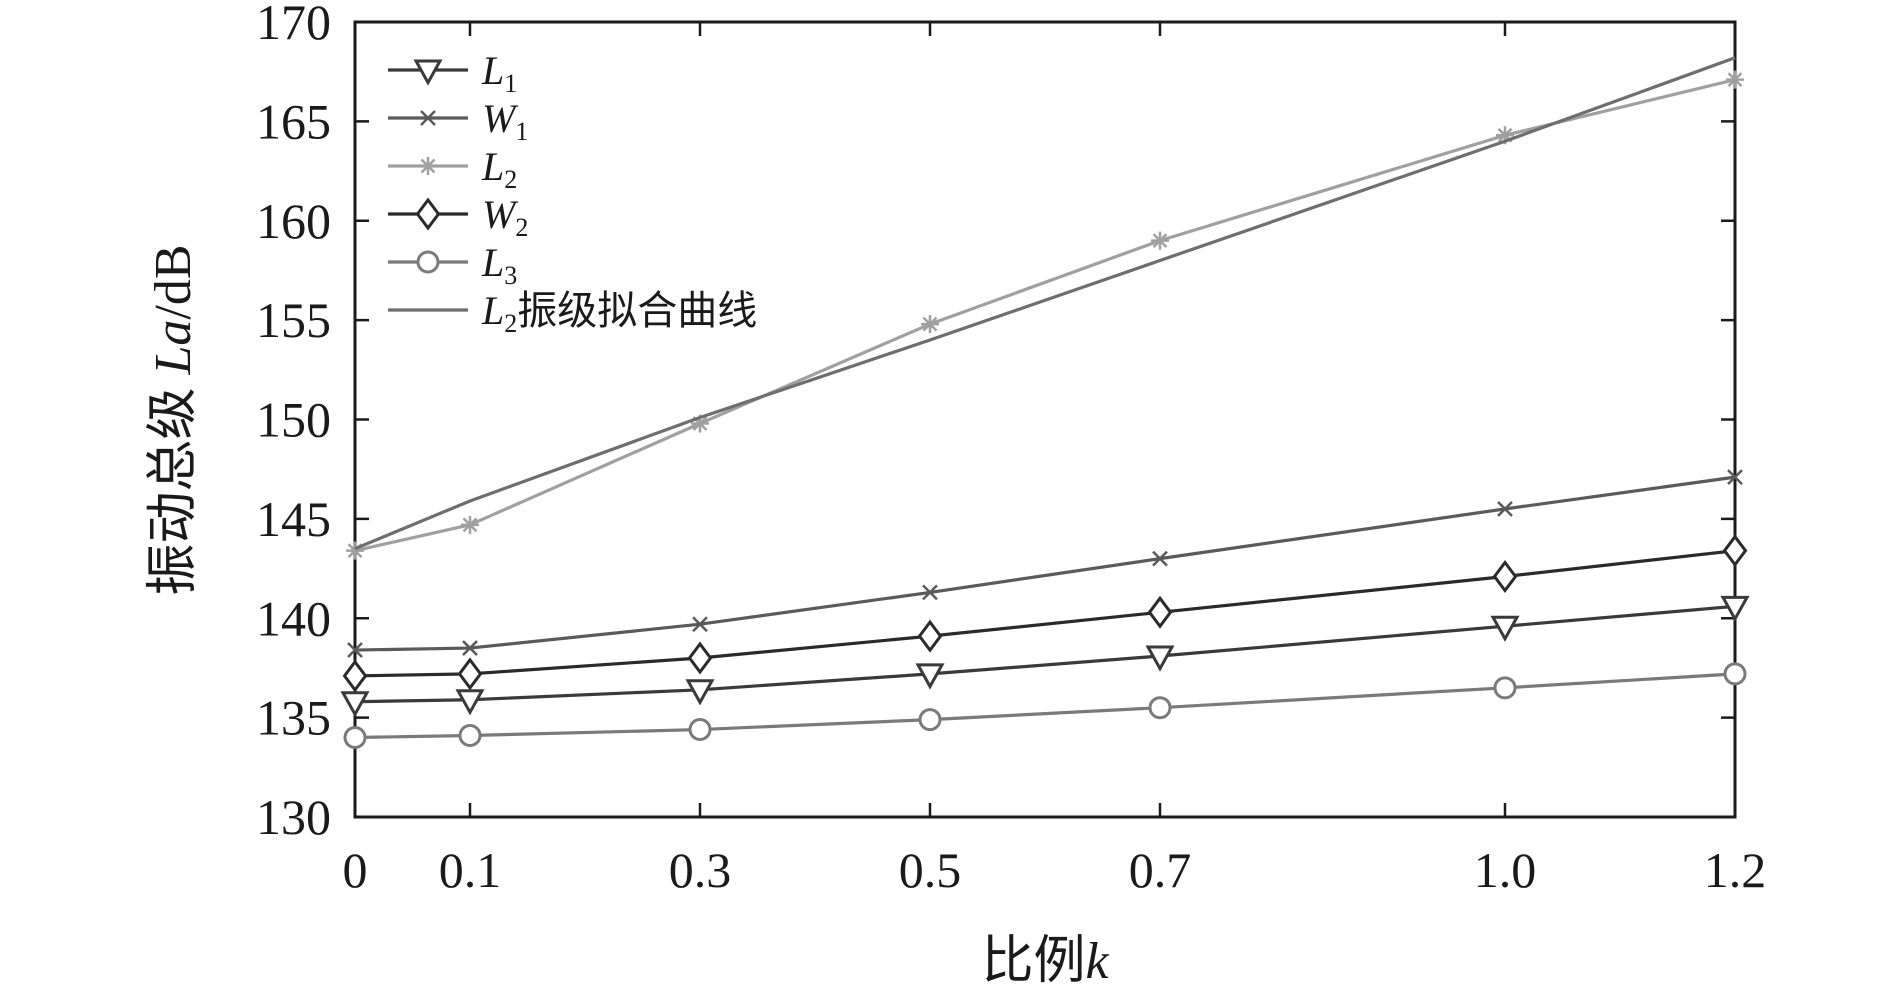 The image size is (1890, 990). I want to click on y-axis-title-spacer, so click(173, 381).